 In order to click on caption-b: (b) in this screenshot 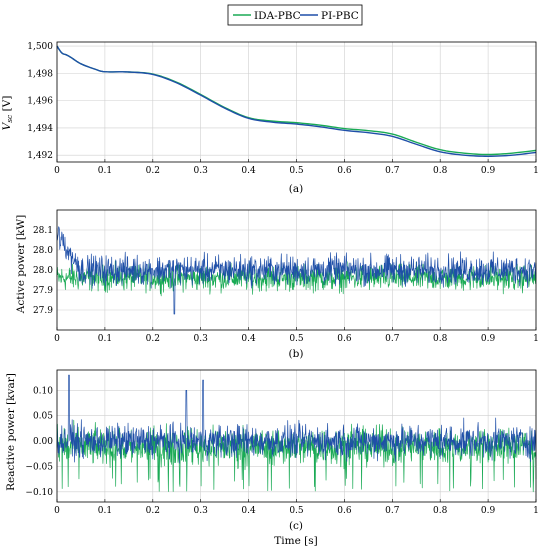, I will do `click(296, 354)`.